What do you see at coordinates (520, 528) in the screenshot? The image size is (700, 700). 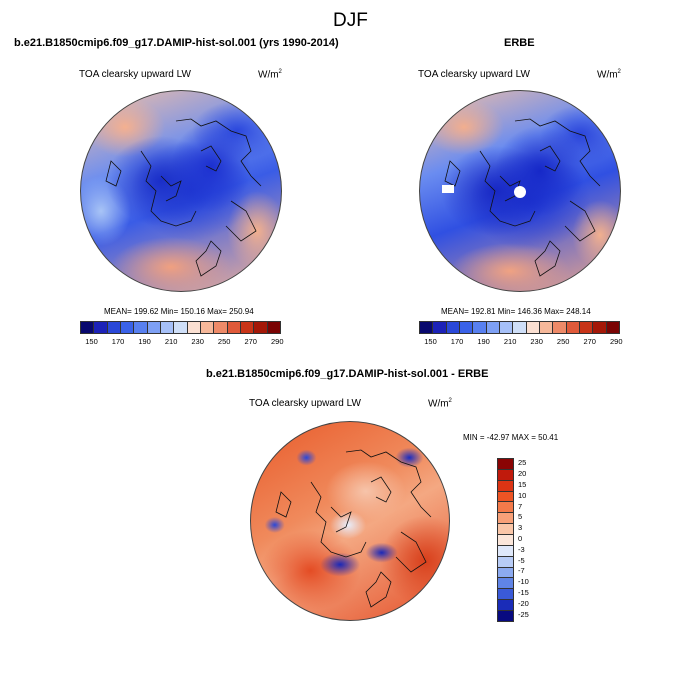 I see `colorbar-tick-label: 3` at bounding box center [520, 528].